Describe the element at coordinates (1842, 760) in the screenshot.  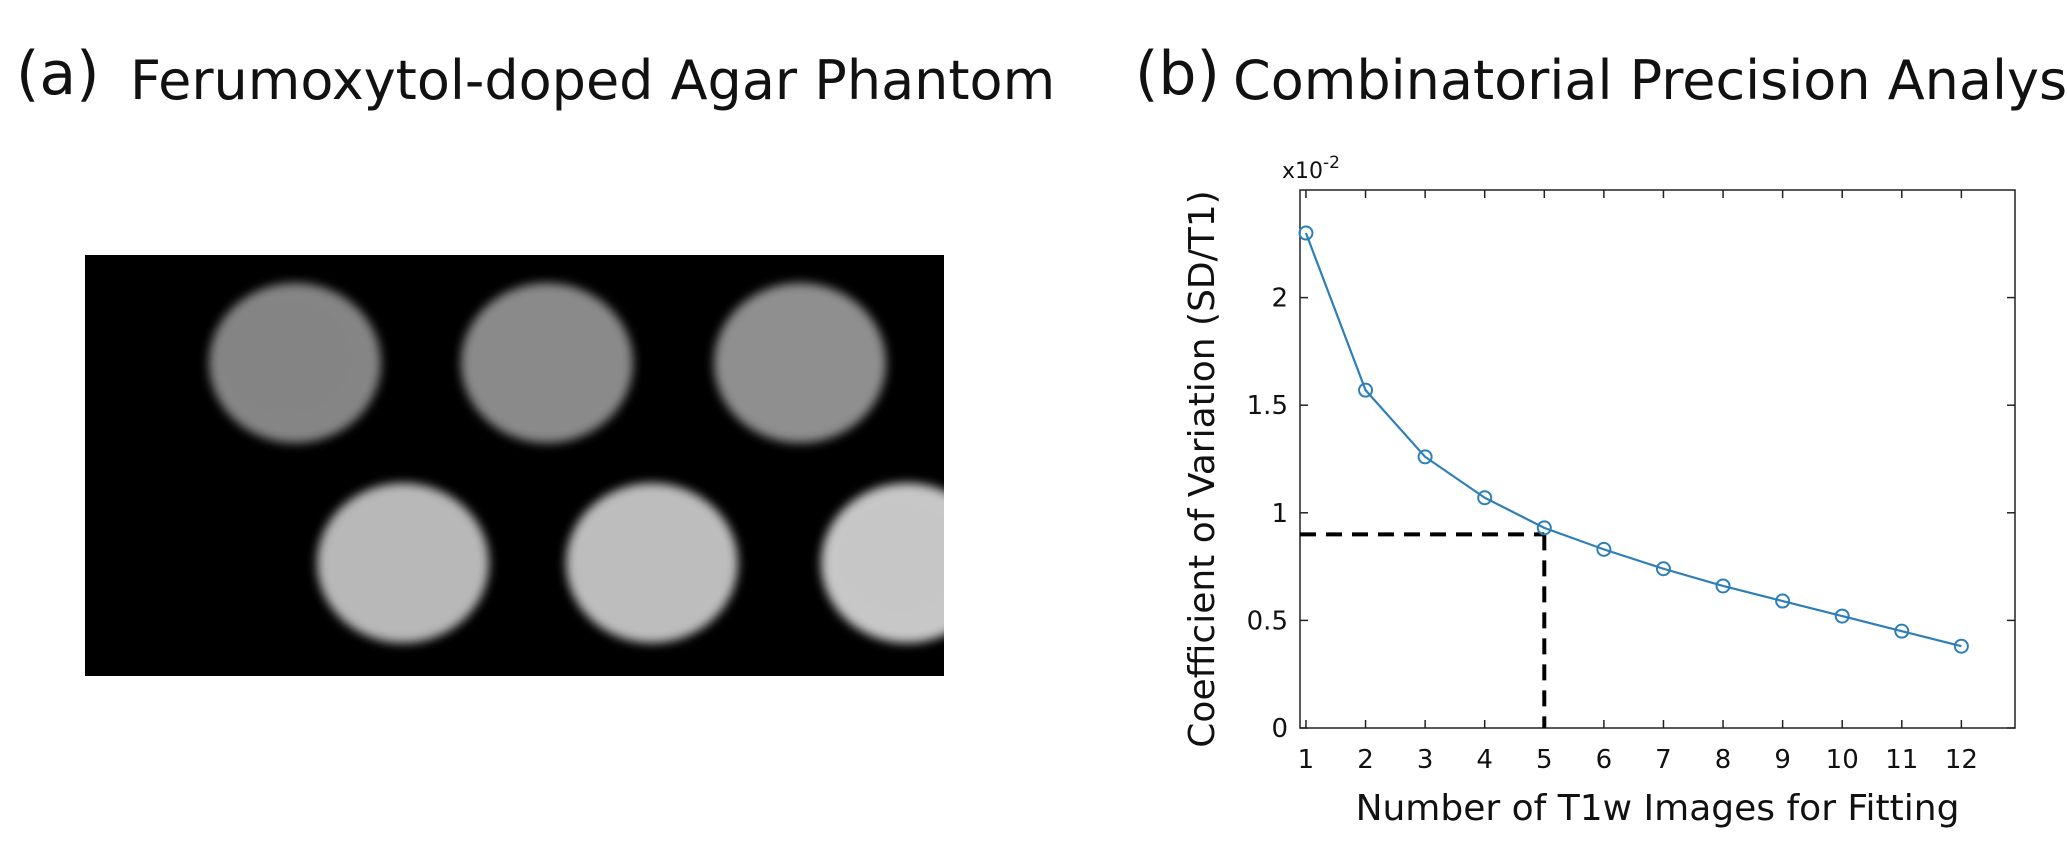
I see `x-tick-label: 10` at that location.